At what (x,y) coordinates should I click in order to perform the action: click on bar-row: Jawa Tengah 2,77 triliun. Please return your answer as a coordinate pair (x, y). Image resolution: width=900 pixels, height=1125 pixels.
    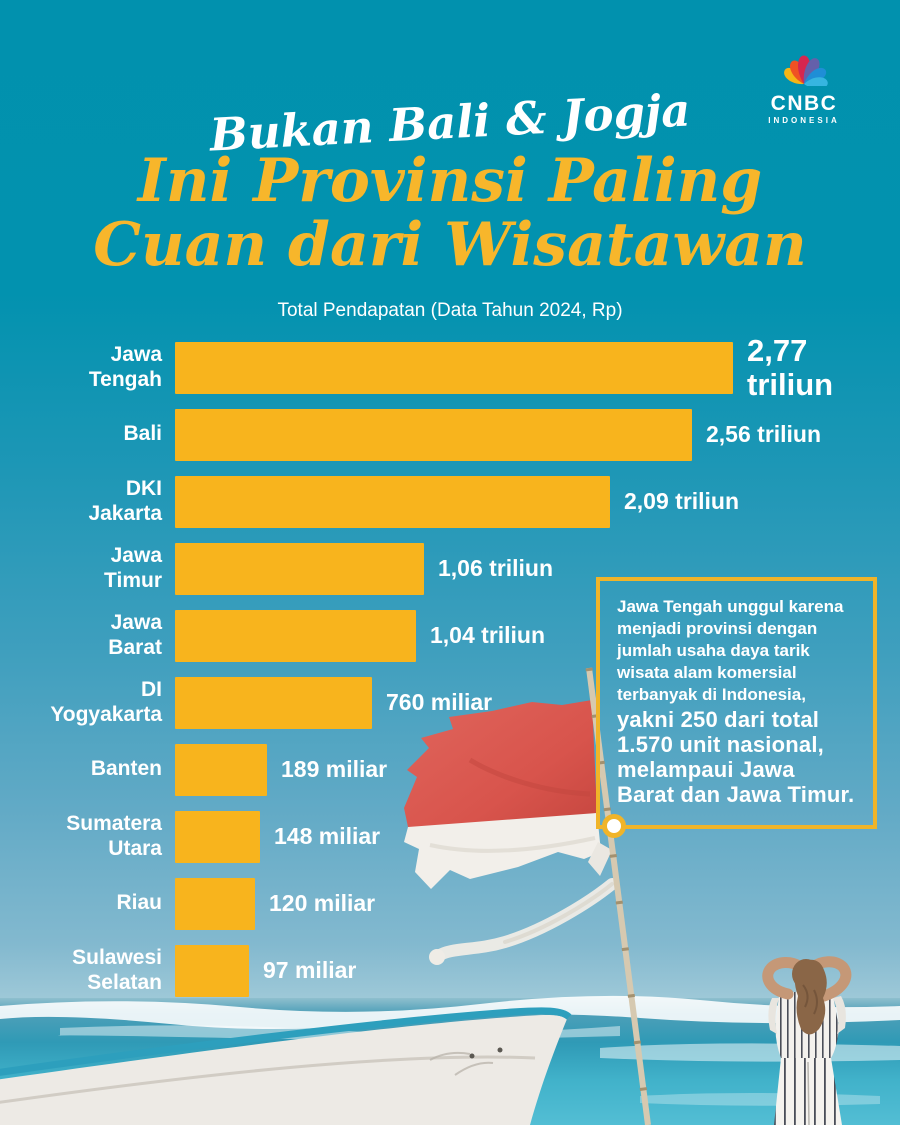
    Looking at the image, I should click on (460, 367).